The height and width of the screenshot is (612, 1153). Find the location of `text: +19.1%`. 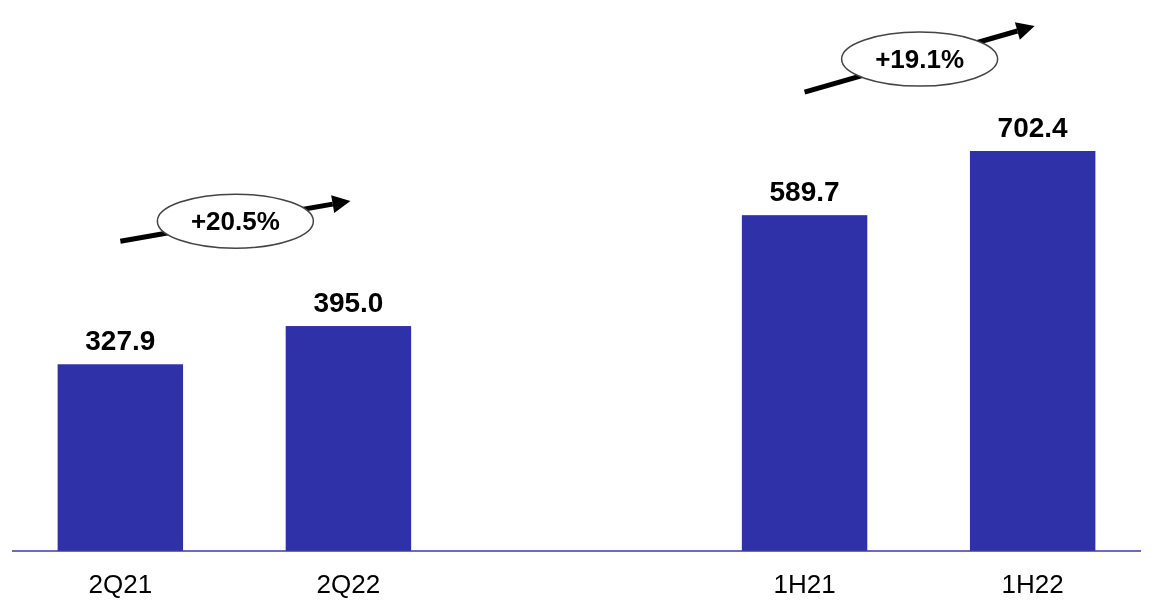

text: +19.1% is located at coordinates (920, 59).